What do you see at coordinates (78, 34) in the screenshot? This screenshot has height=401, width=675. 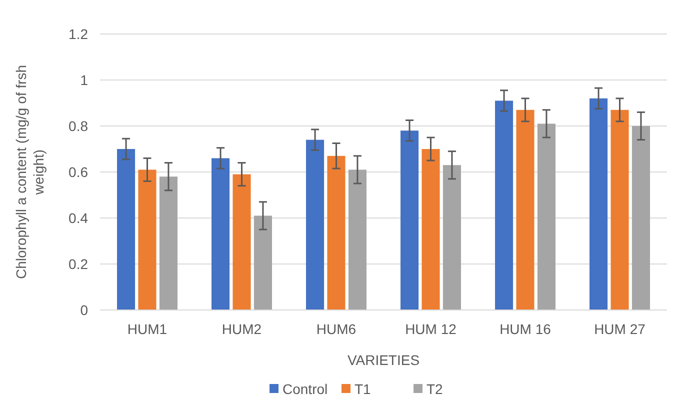 I see `y-tick-label: 1.2` at bounding box center [78, 34].